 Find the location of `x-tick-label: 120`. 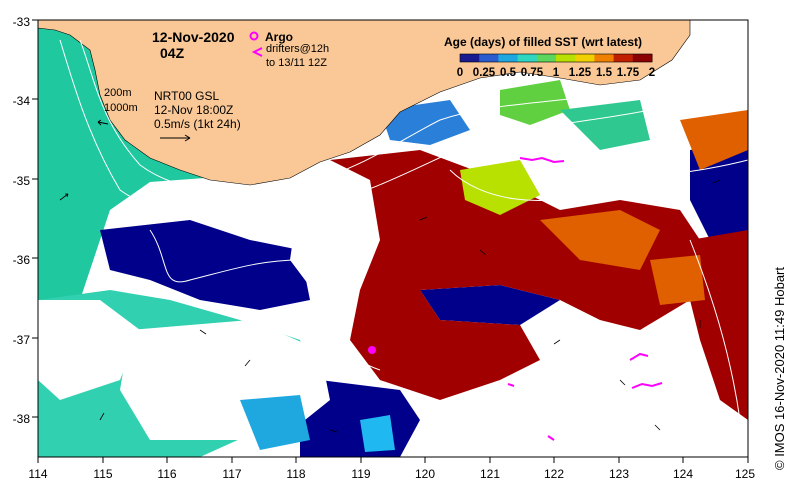

x-tick-label: 120 is located at coordinates (425, 474).